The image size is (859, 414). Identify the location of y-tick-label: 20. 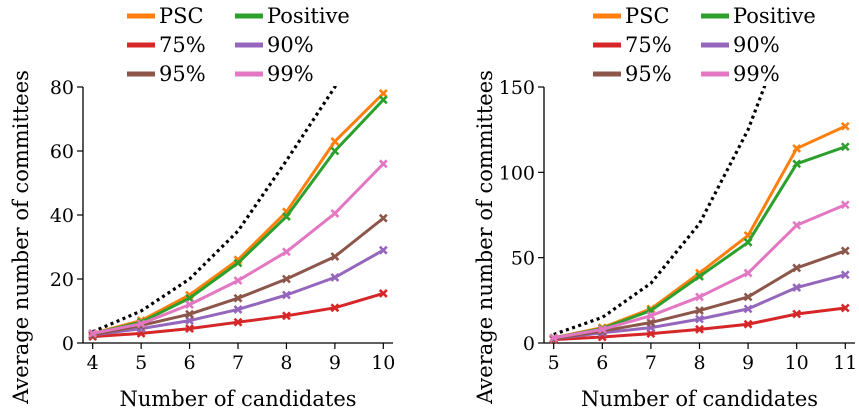
(62, 280).